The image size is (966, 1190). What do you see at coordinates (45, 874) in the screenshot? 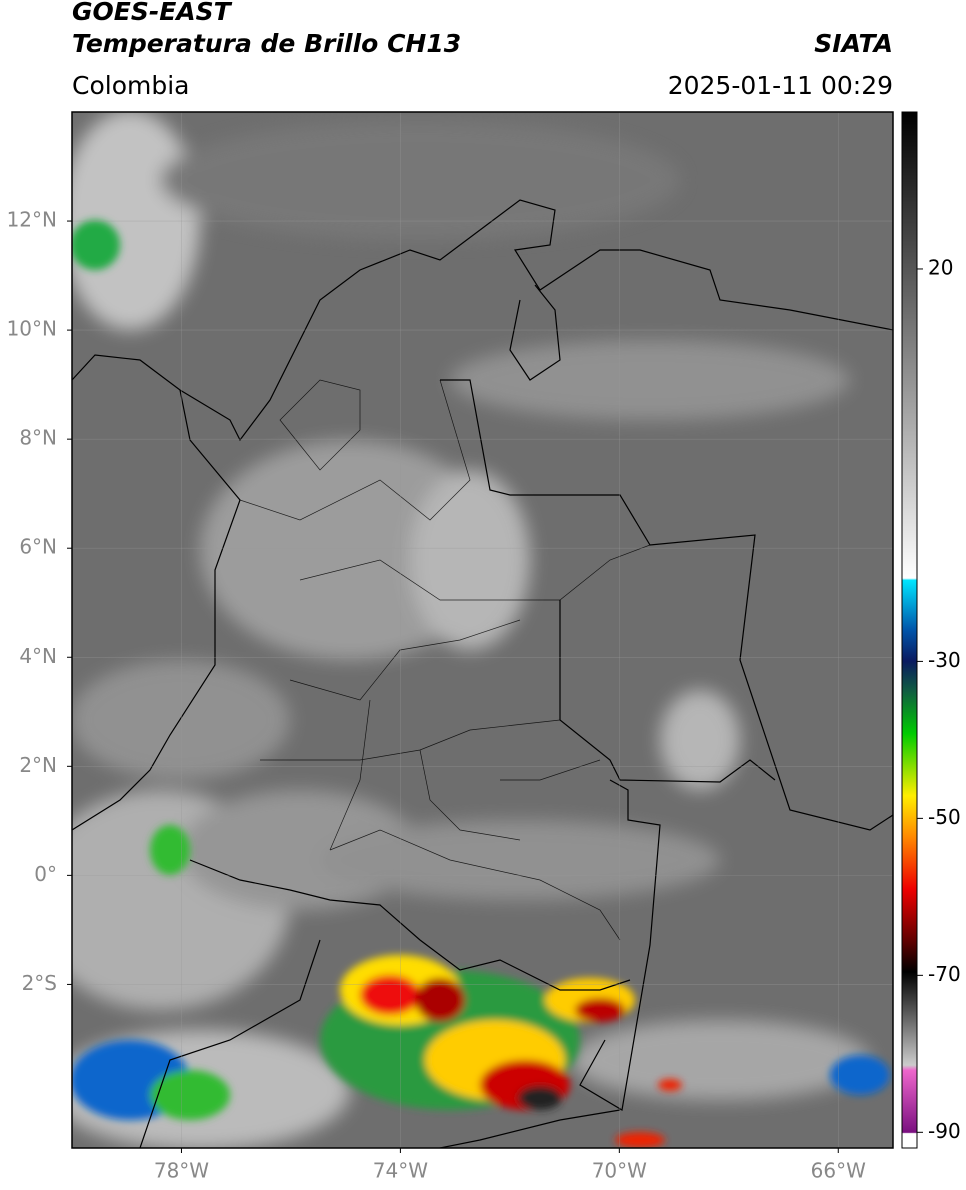
I see `lat-tick-label: 0°` at bounding box center [45, 874].